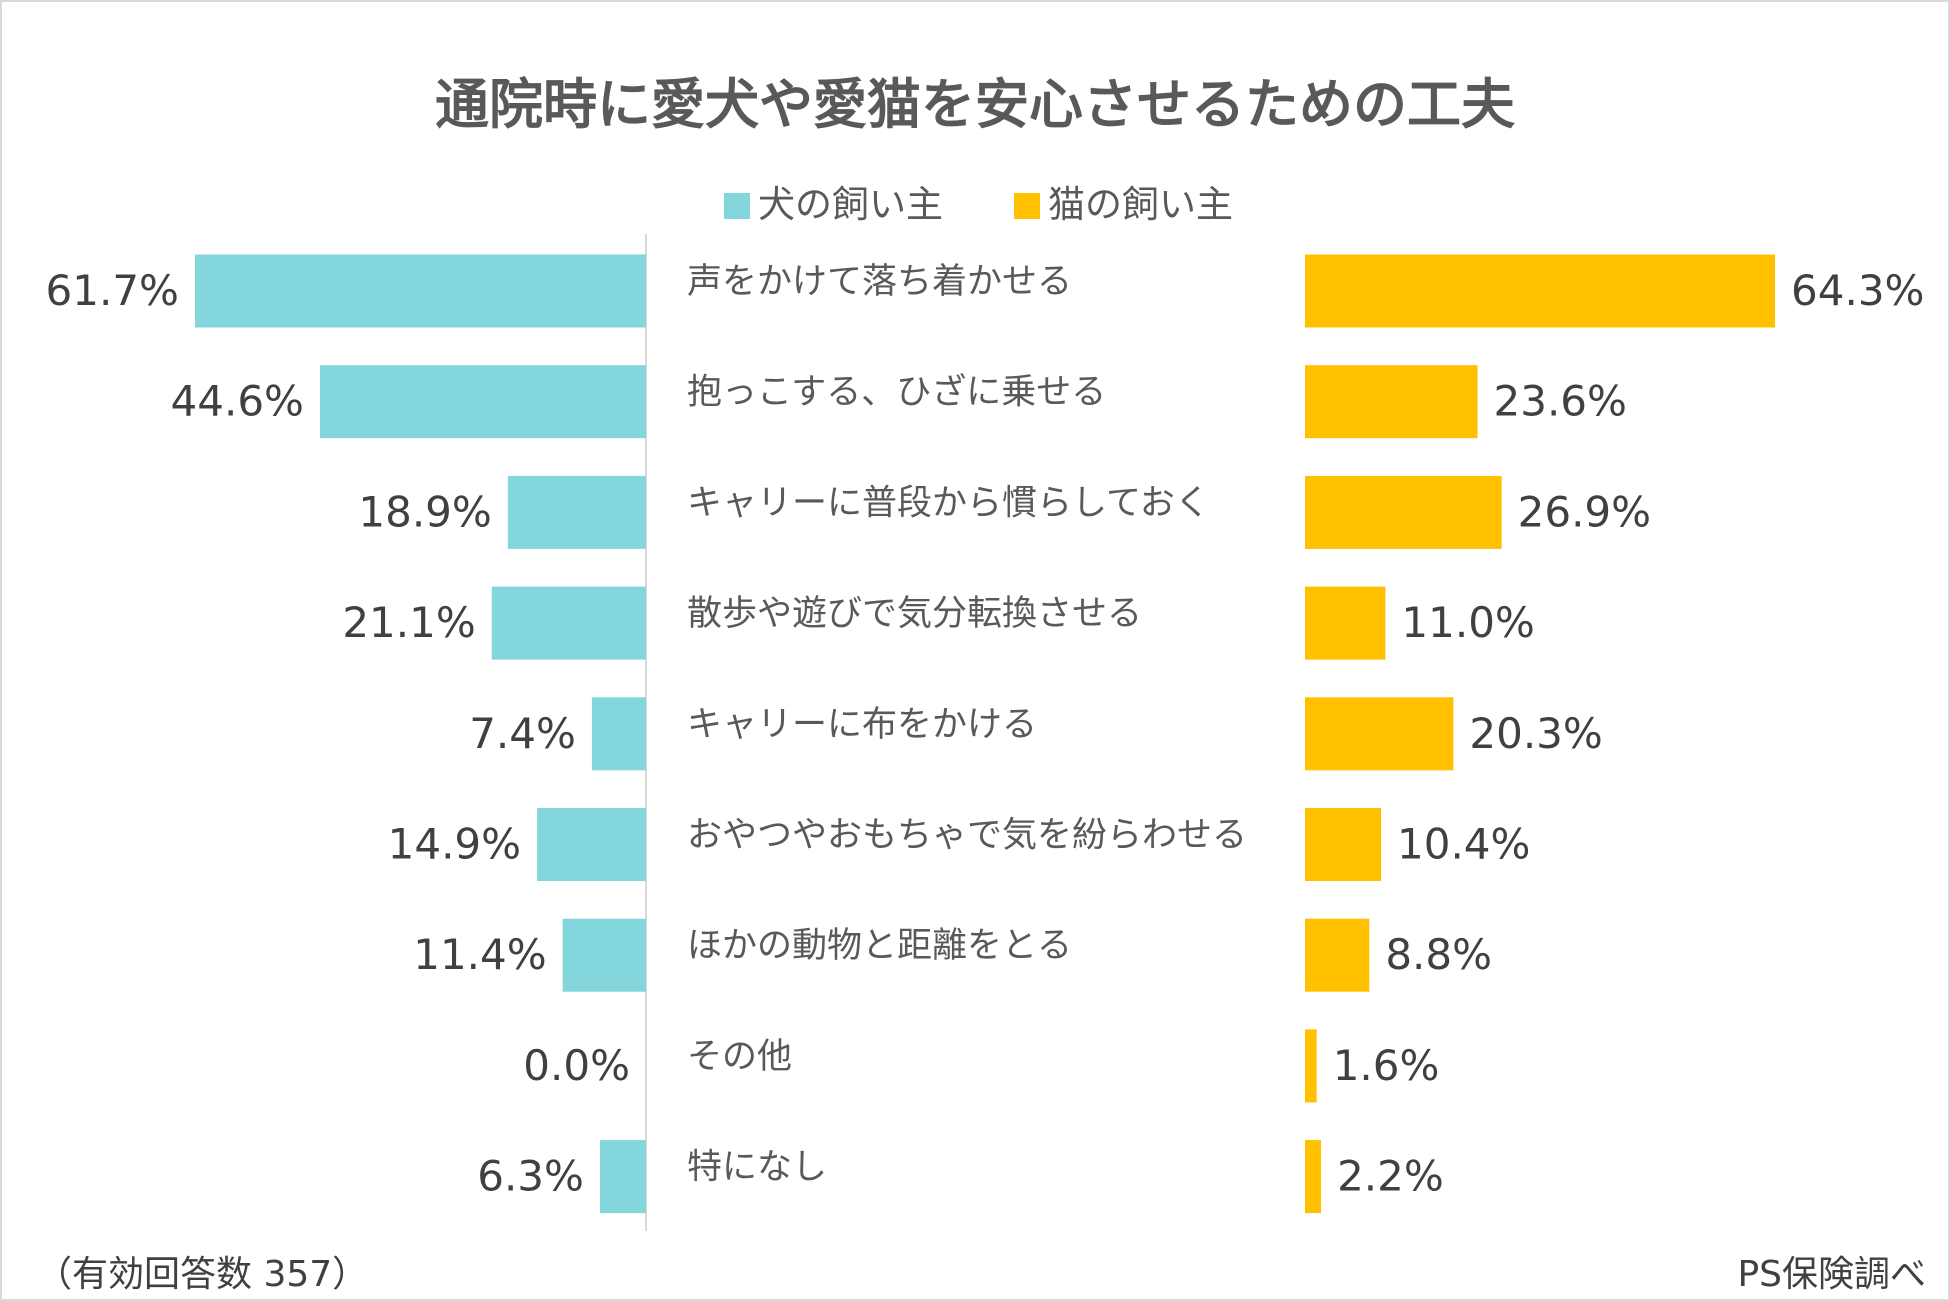  I want to click on value-label-cat: 11.0%, so click(1467, 622).